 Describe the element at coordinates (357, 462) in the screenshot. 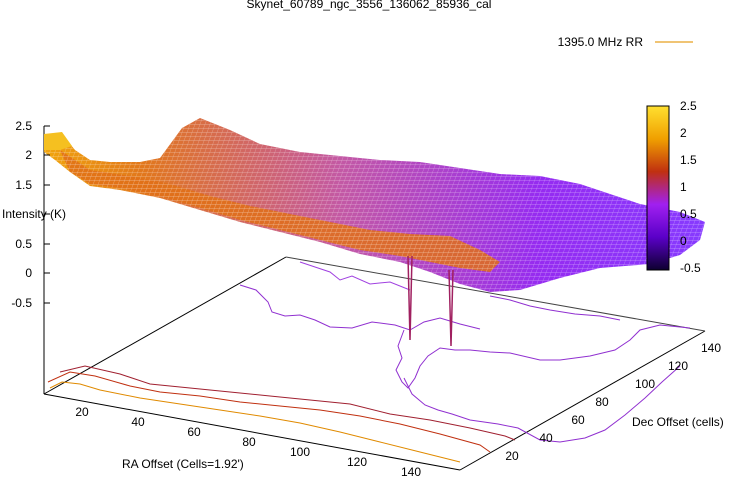

I see `x-tick-label: 120` at that location.